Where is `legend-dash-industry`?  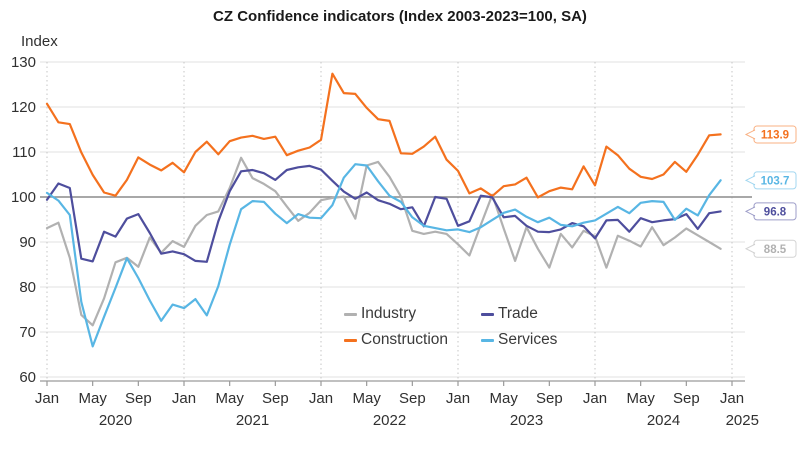 legend-dash-industry is located at coordinates (350, 314).